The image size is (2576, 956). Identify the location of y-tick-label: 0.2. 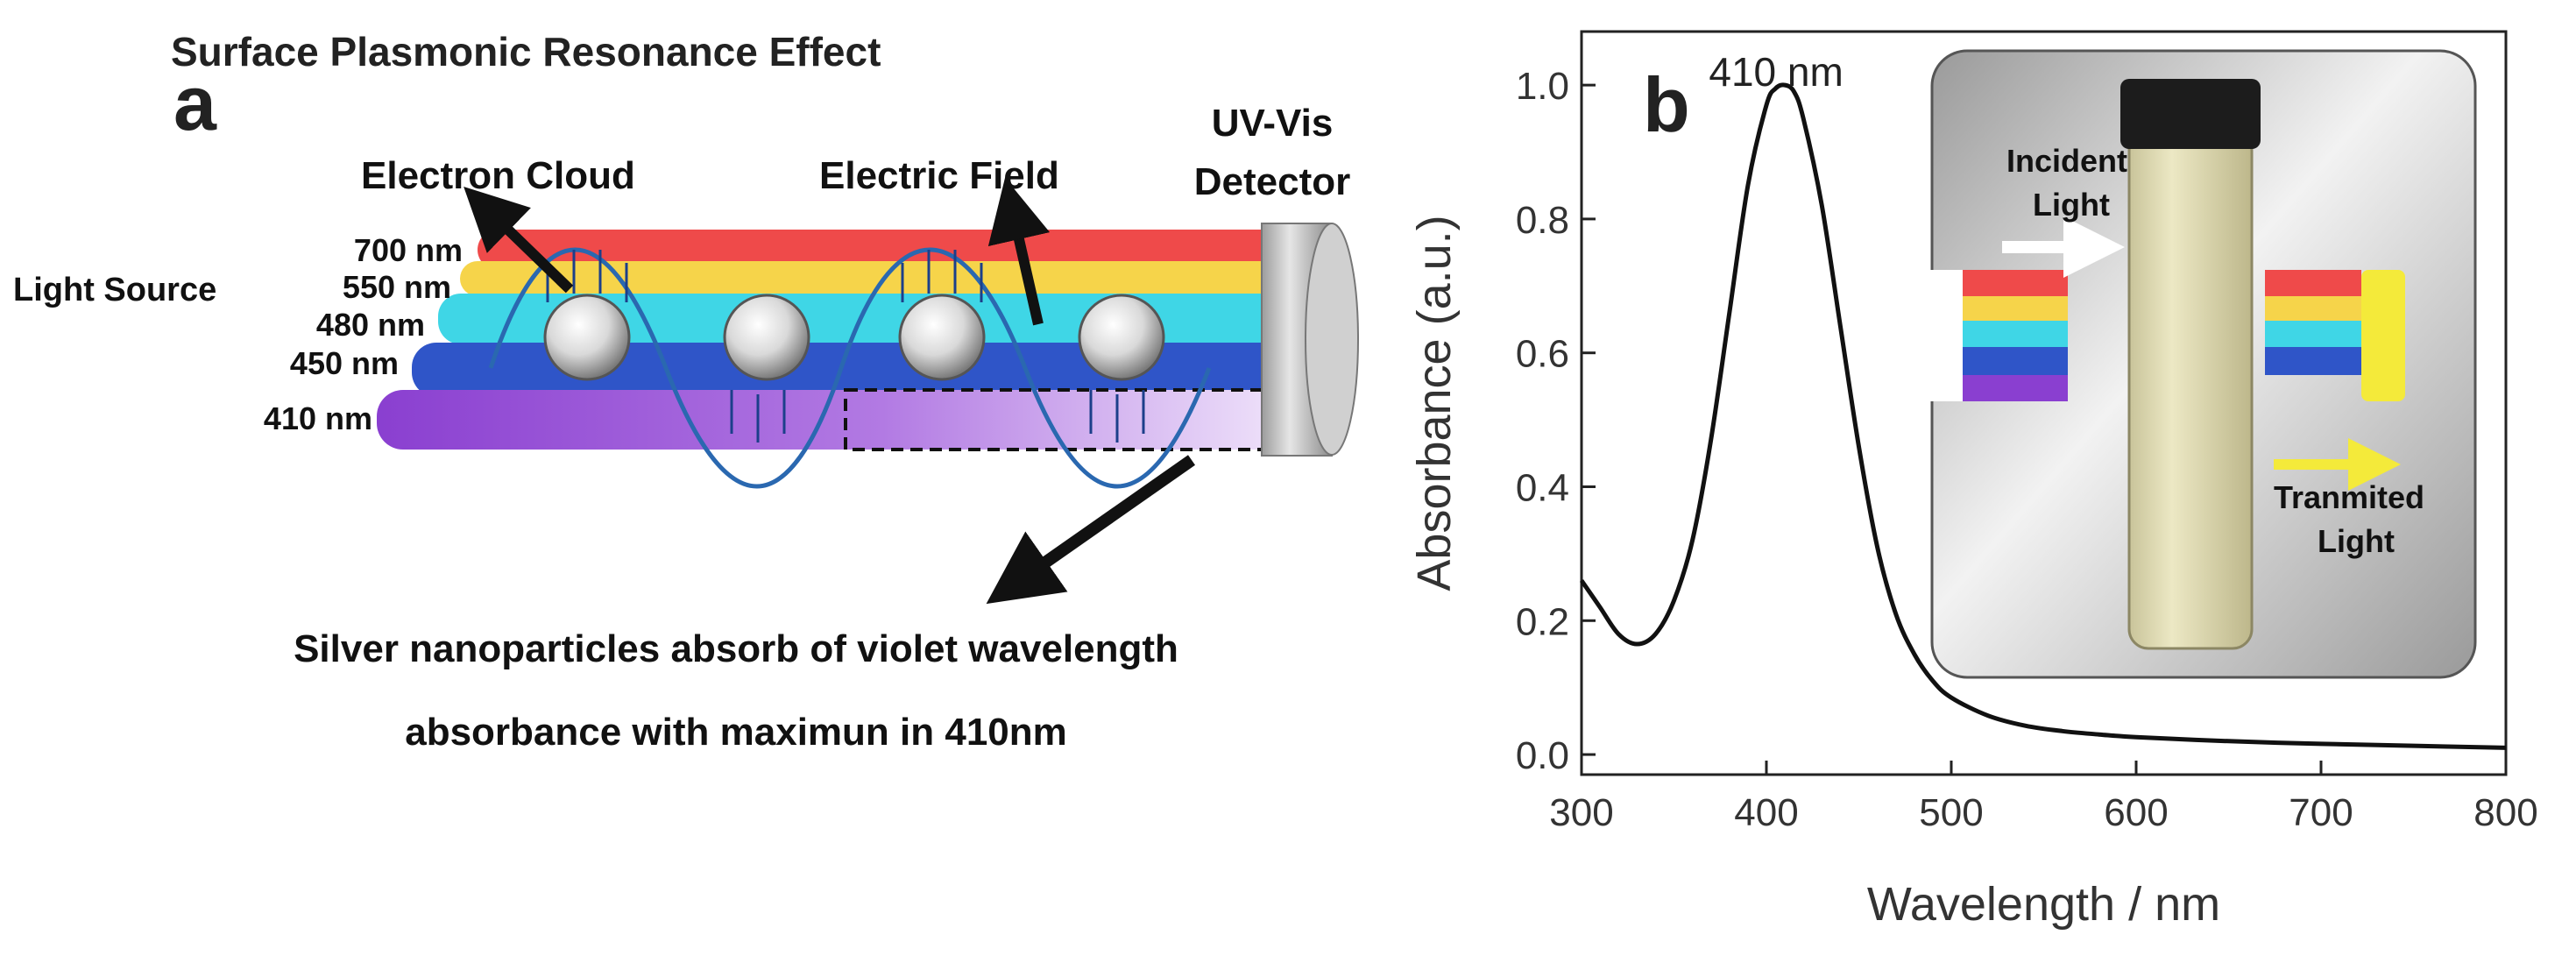
(1542, 622).